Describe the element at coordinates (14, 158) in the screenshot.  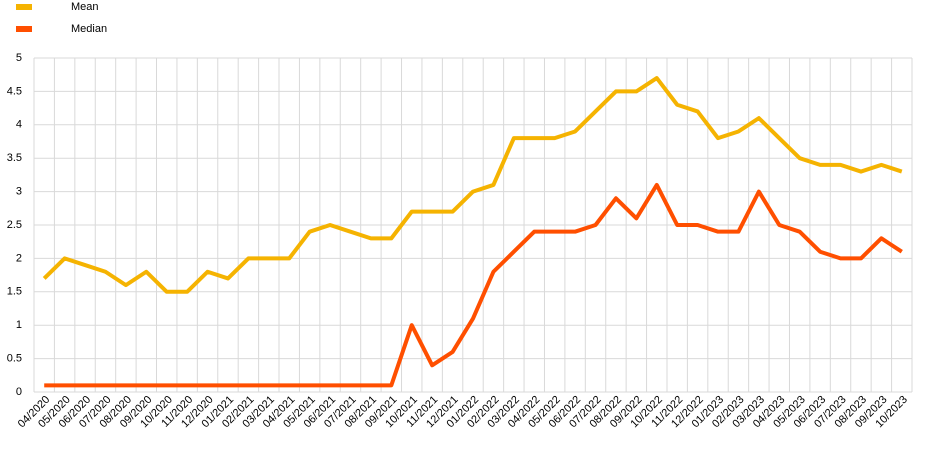
I see `y-tick-label: 3.5` at that location.